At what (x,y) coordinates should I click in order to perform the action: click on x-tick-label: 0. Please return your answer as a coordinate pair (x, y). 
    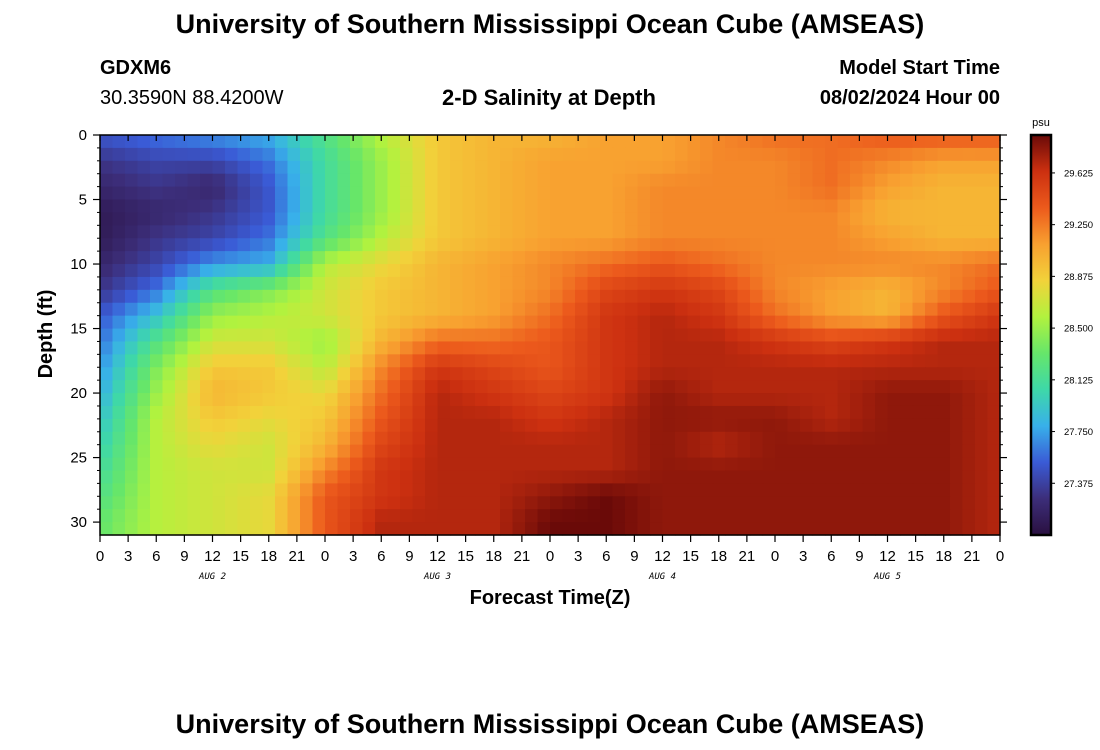
    Looking at the image, I should click on (325, 556).